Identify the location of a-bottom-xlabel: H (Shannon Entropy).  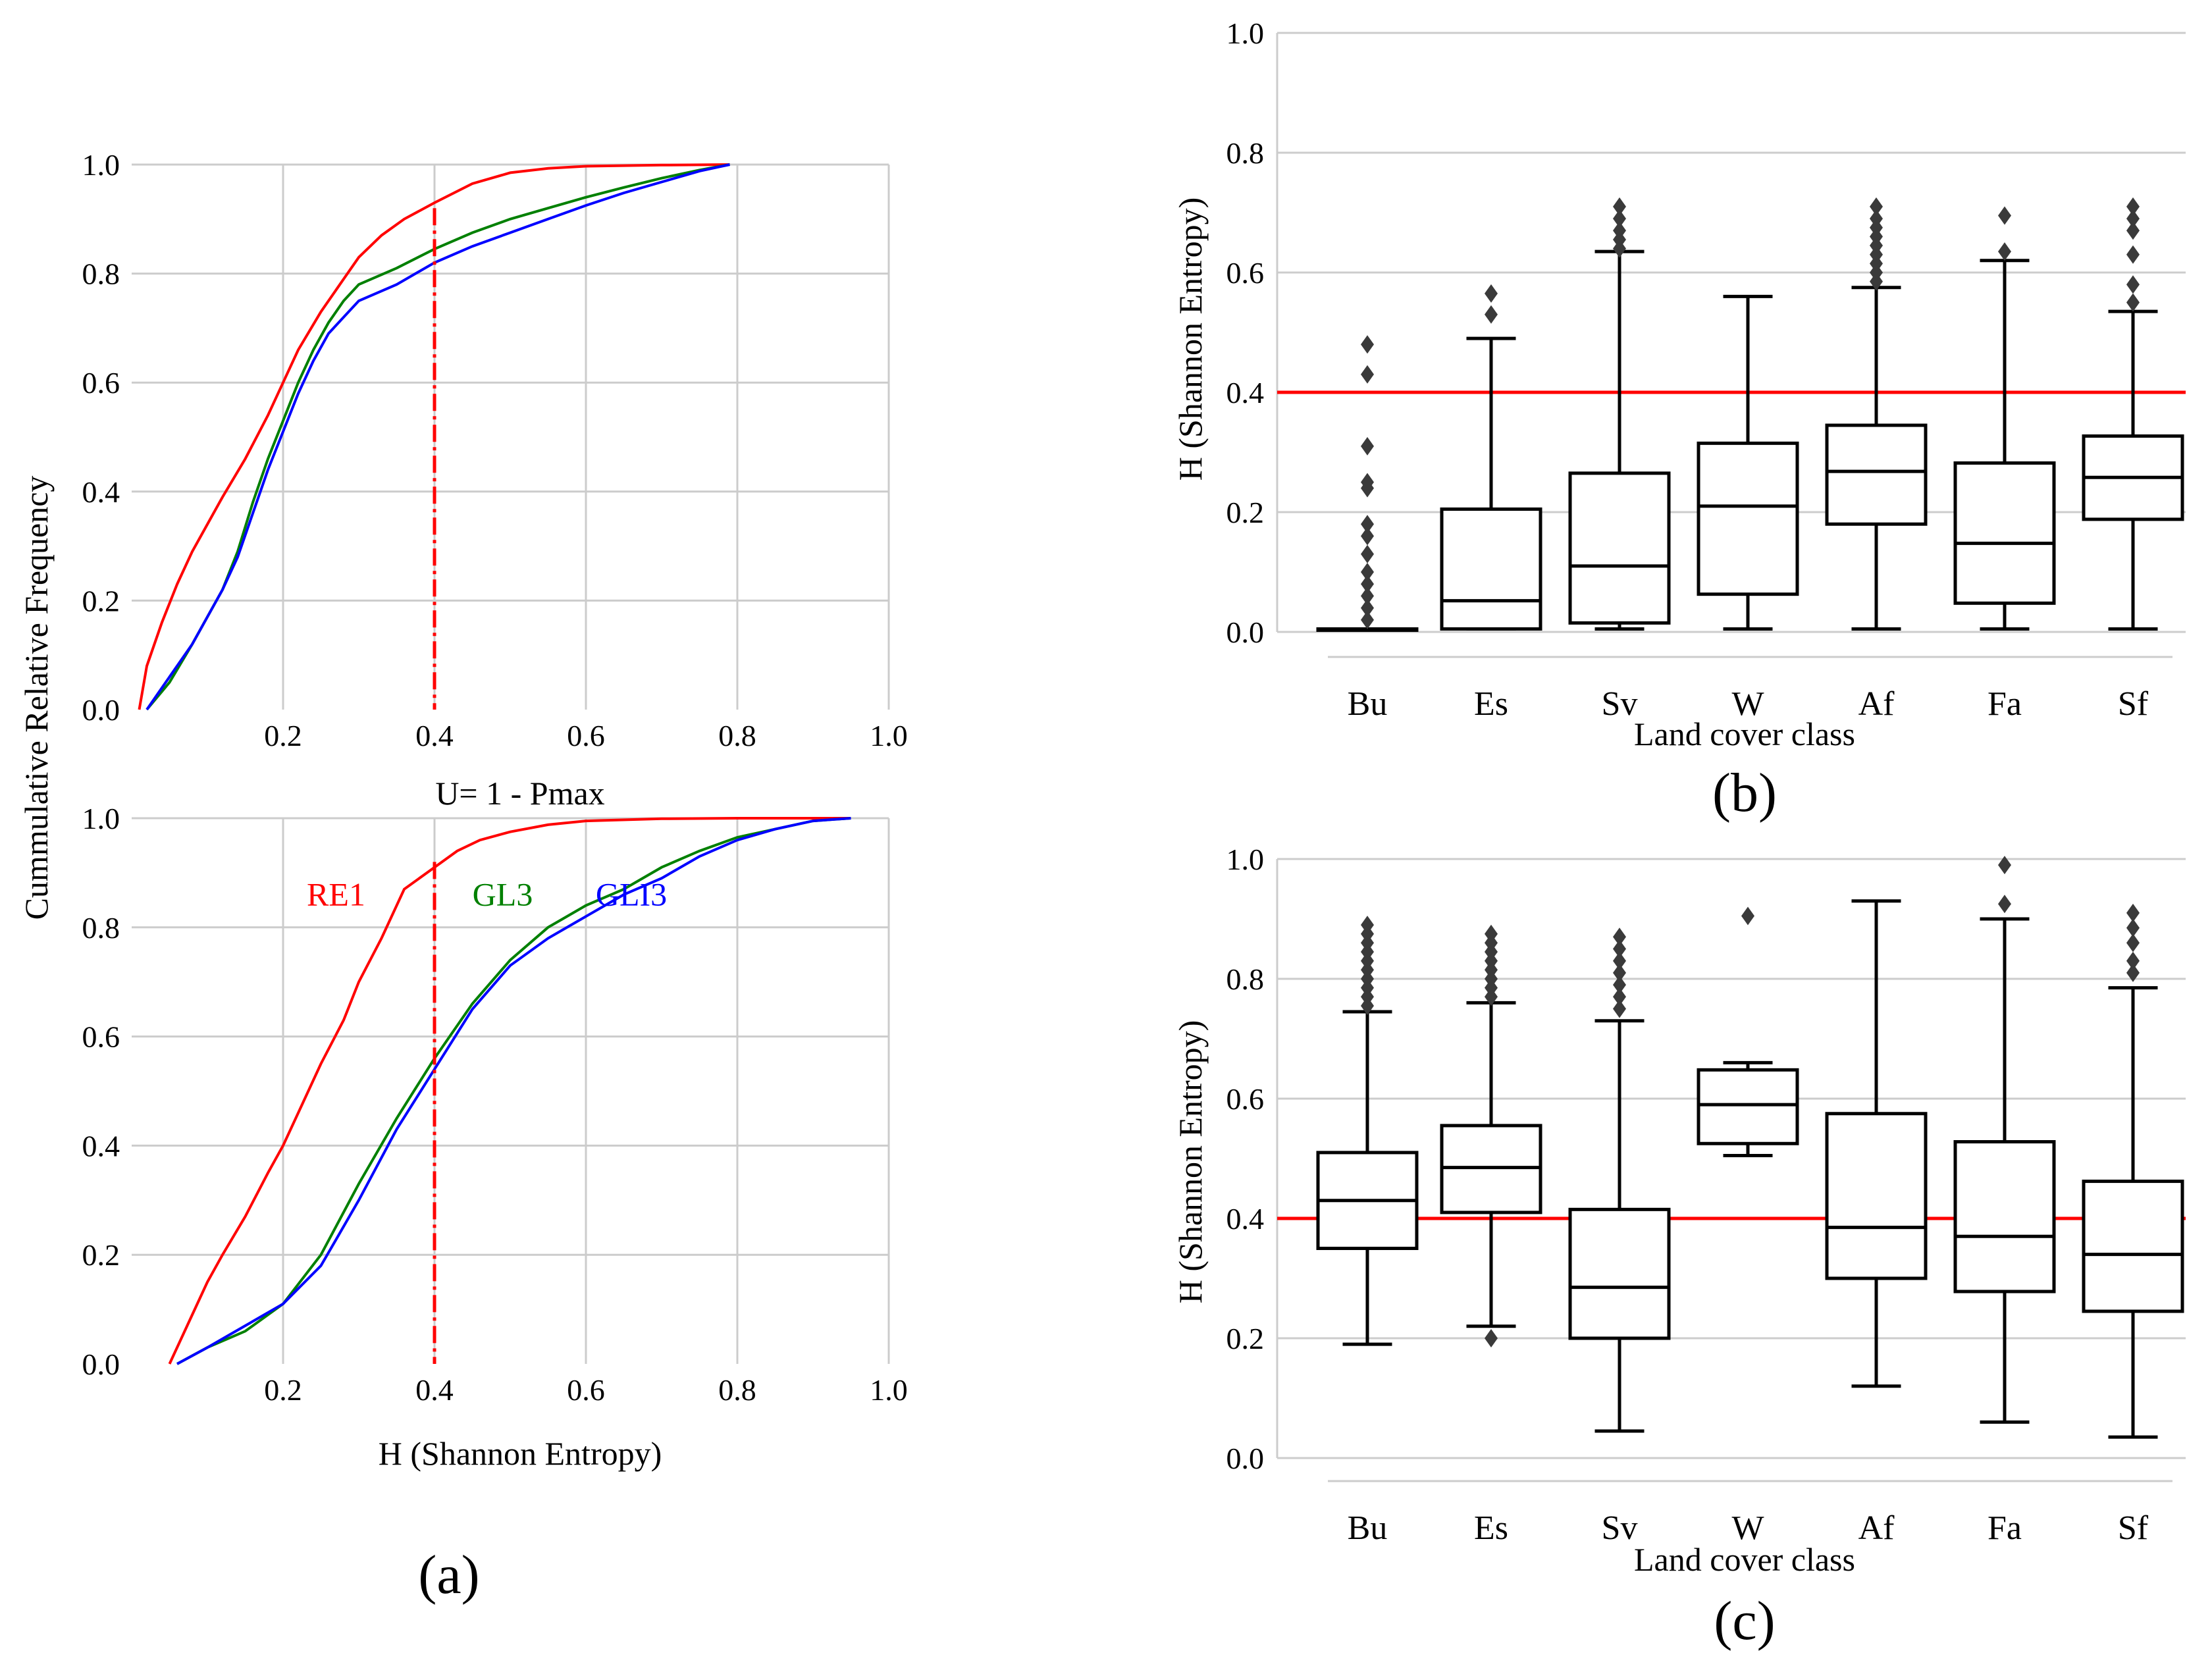
(521, 1454).